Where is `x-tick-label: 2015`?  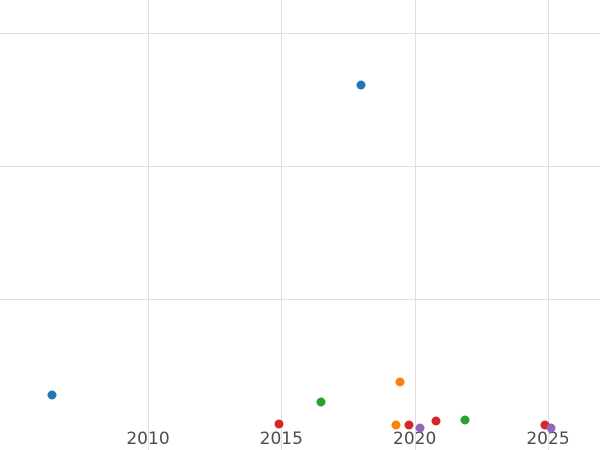 x-tick-label: 2015 is located at coordinates (281, 439).